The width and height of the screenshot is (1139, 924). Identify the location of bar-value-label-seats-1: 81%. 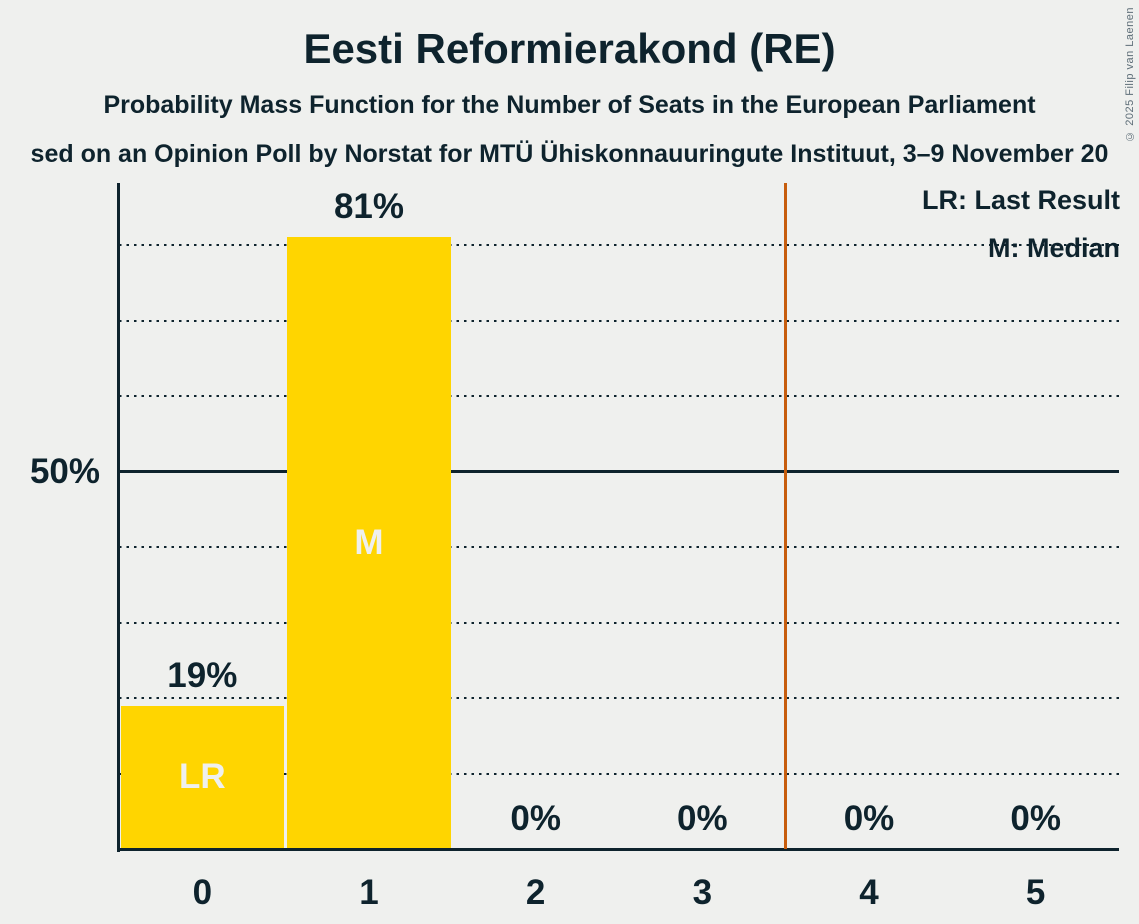
(369, 207).